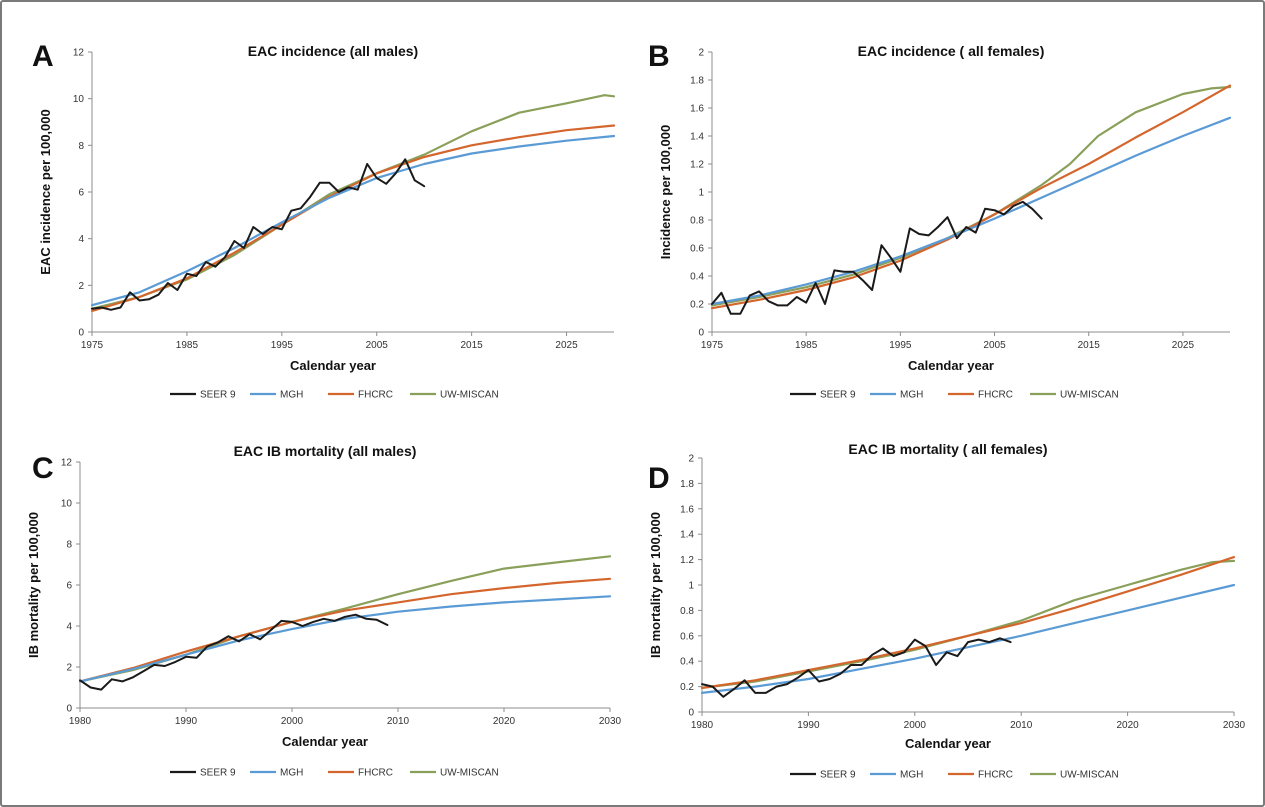  What do you see at coordinates (665, 192) in the screenshot?
I see `y-axis-title: Incidence per 100,000` at bounding box center [665, 192].